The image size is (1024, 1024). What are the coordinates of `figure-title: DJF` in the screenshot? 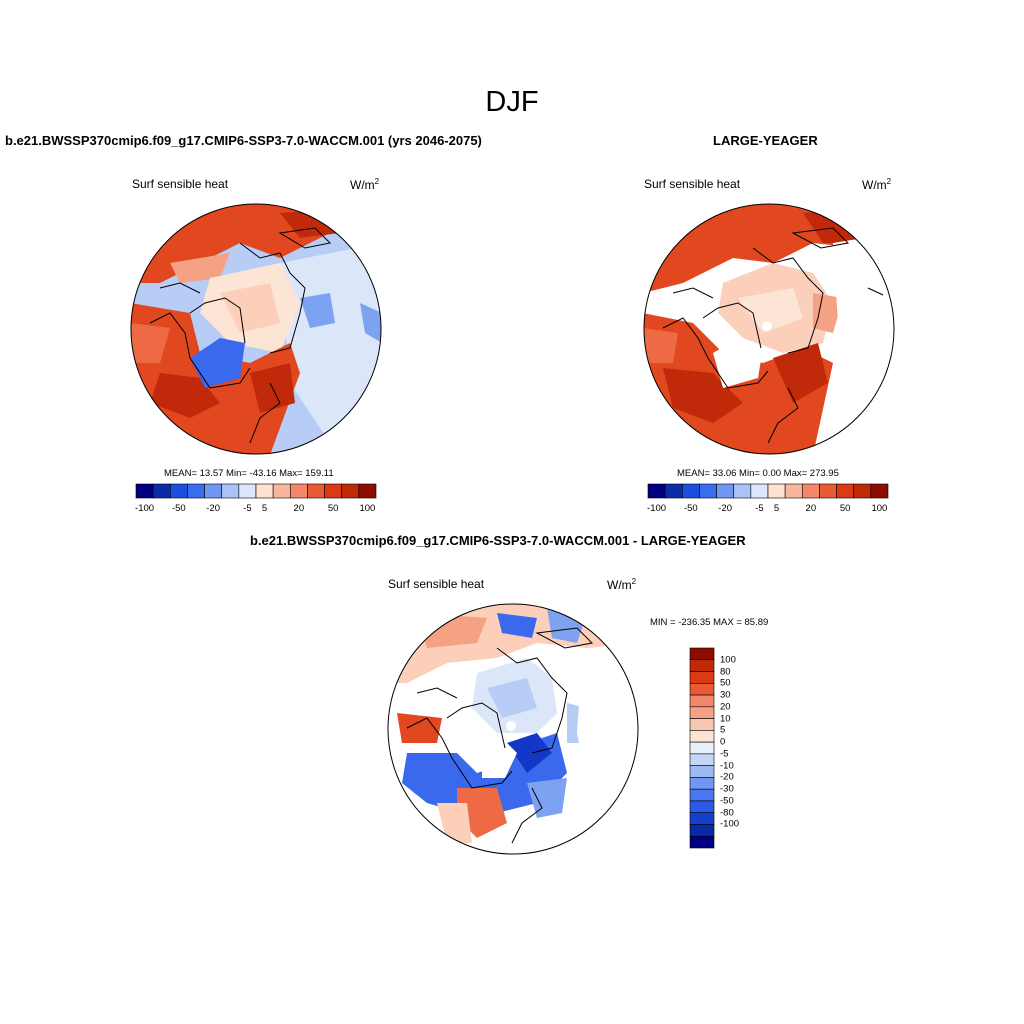 It's located at (512, 102).